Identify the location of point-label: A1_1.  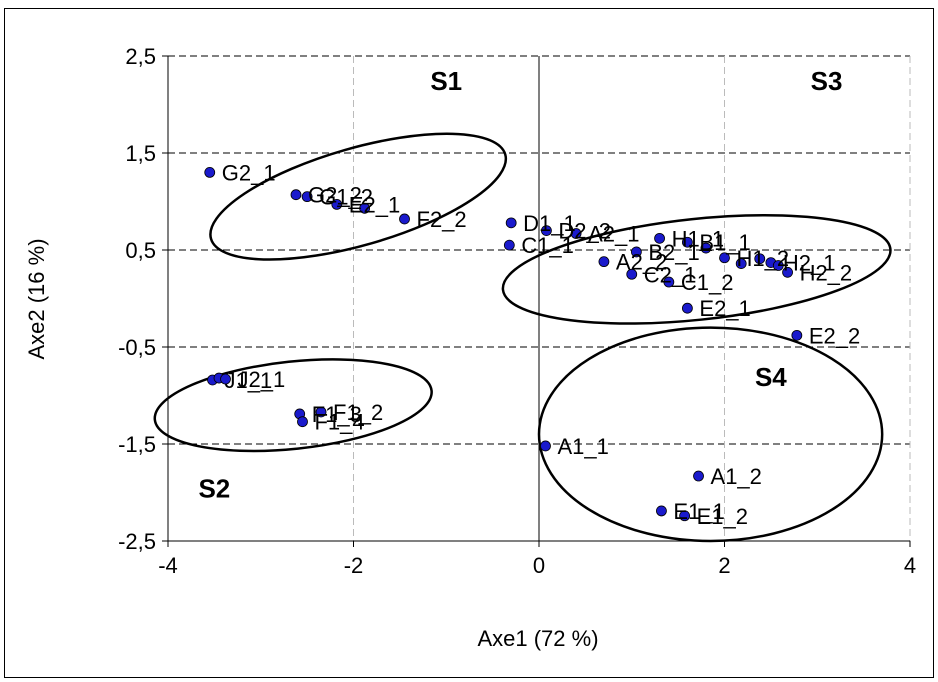
(582, 446).